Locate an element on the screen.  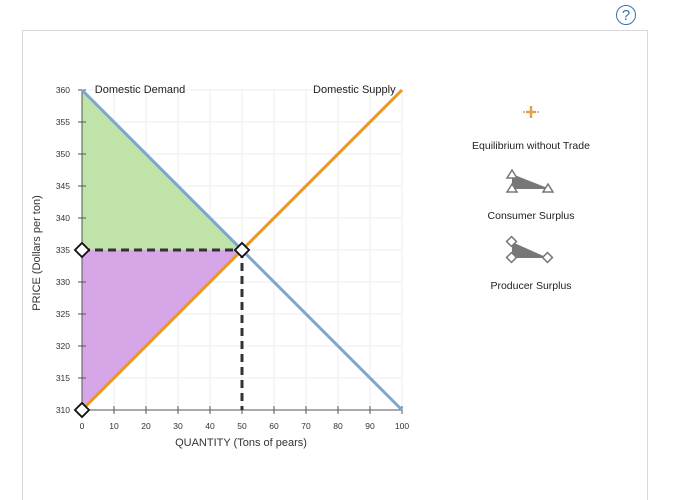
consumer-surplus-tool-icon is located at coordinates (530, 180).